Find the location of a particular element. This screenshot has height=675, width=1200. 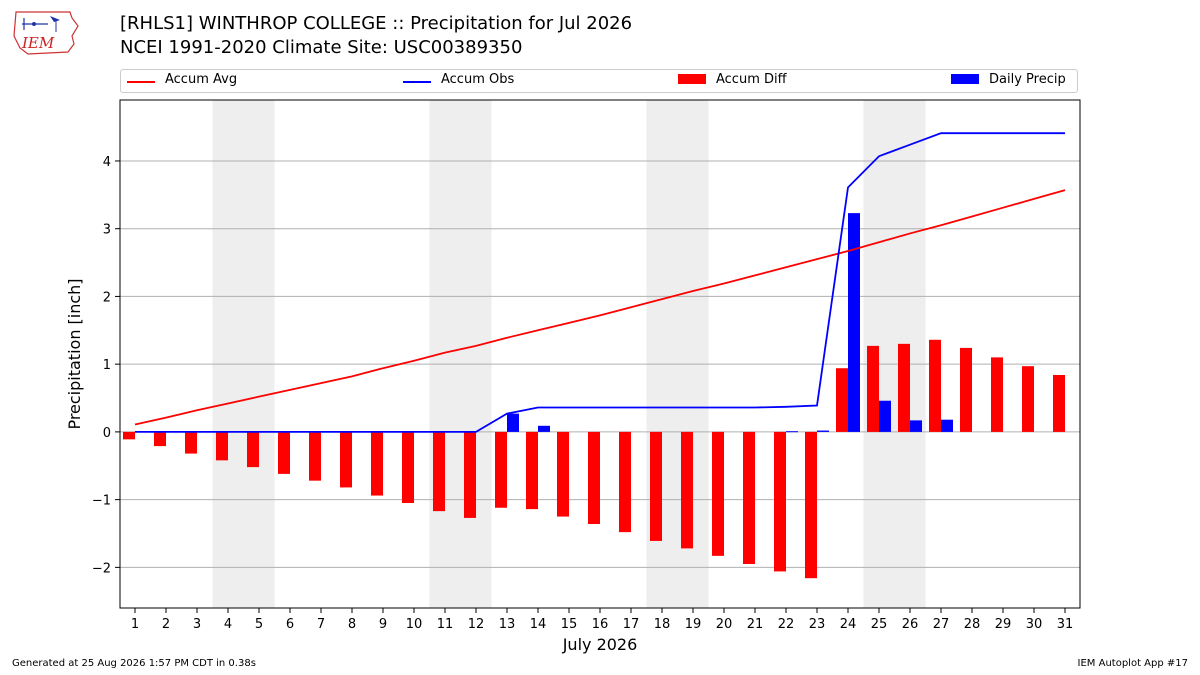

x-tick-label: 19 is located at coordinates (693, 624).